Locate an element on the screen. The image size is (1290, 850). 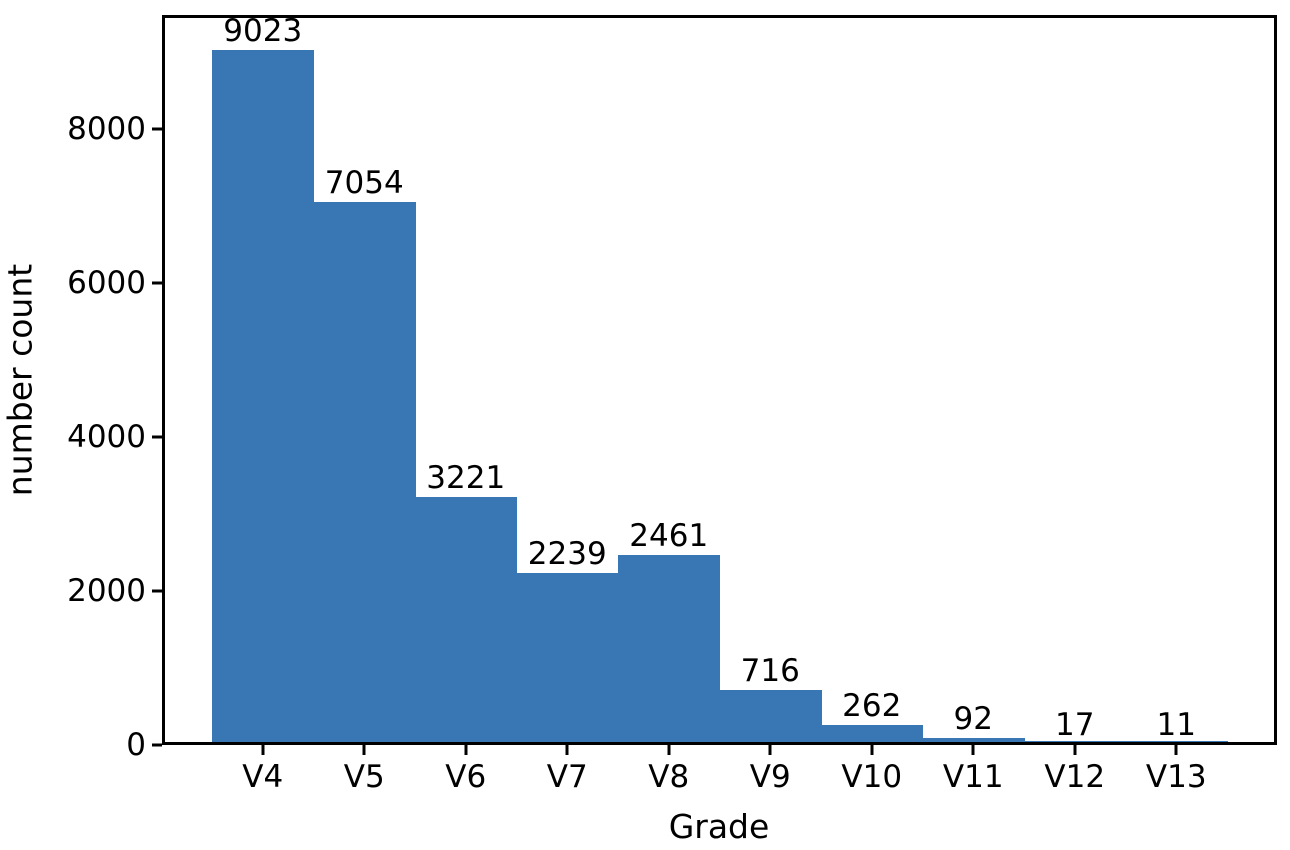
bar-value-label: 3221 is located at coordinates (466, 477).